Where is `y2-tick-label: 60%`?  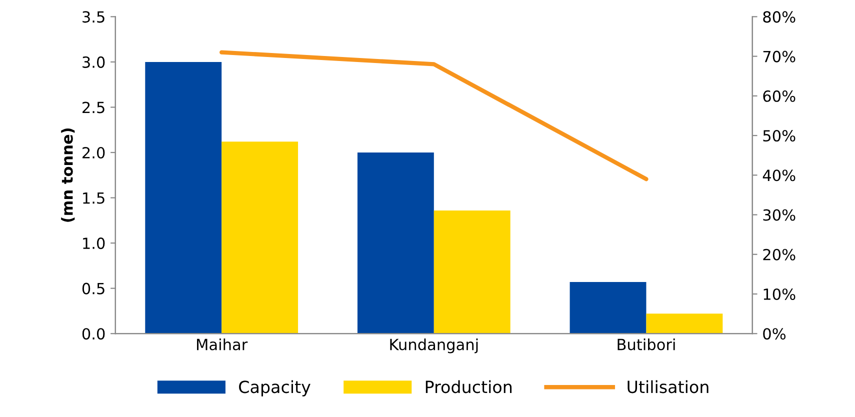 y2-tick-label: 60% is located at coordinates (779, 96).